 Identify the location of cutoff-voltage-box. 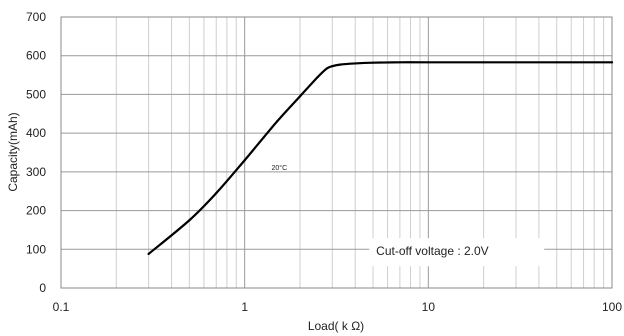
(457, 252).